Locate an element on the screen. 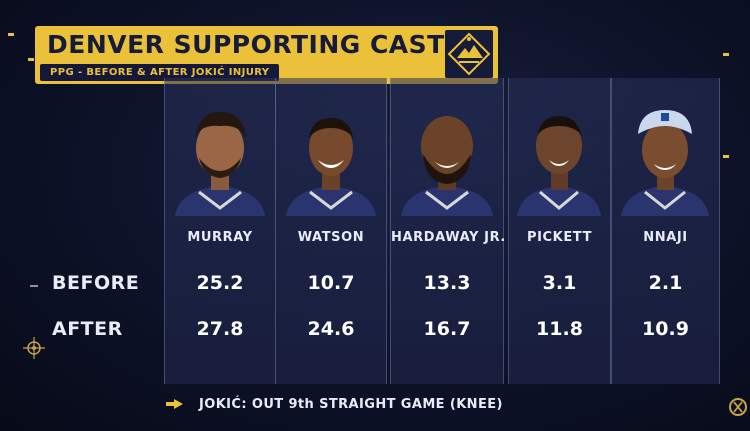 The height and width of the screenshot is (431, 750). arrow-icon is located at coordinates (174, 404).